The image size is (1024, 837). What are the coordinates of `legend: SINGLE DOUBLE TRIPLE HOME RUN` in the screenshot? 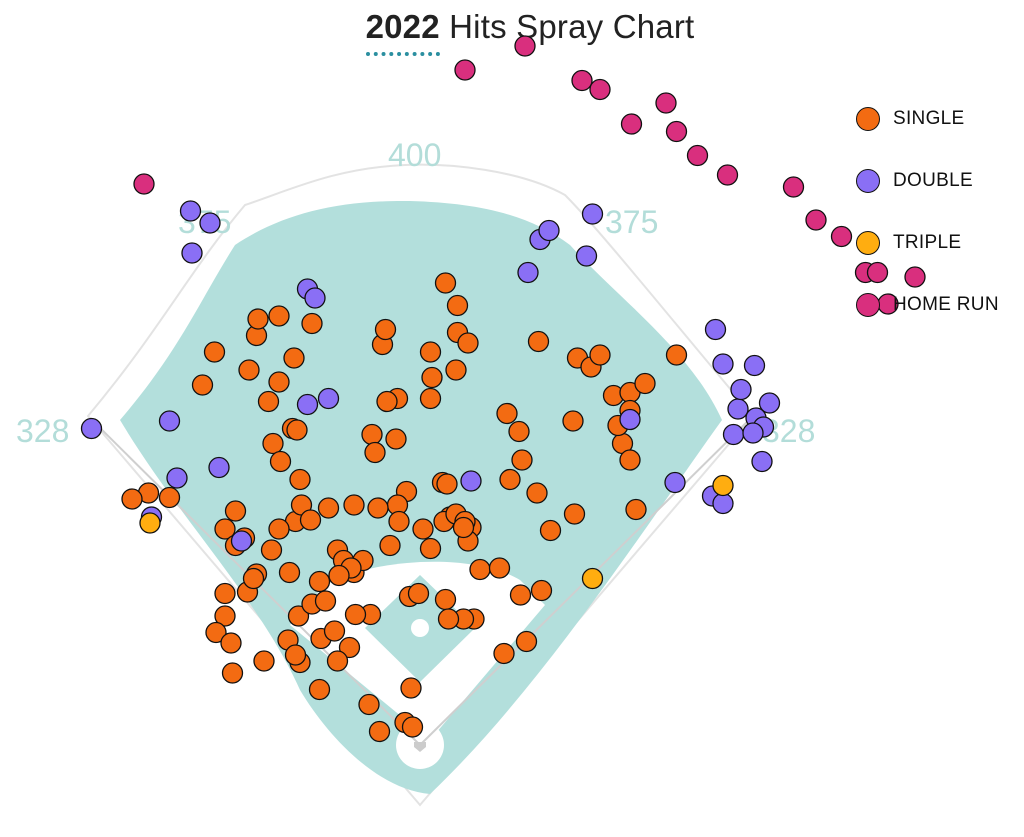 It's located at (927, 212).